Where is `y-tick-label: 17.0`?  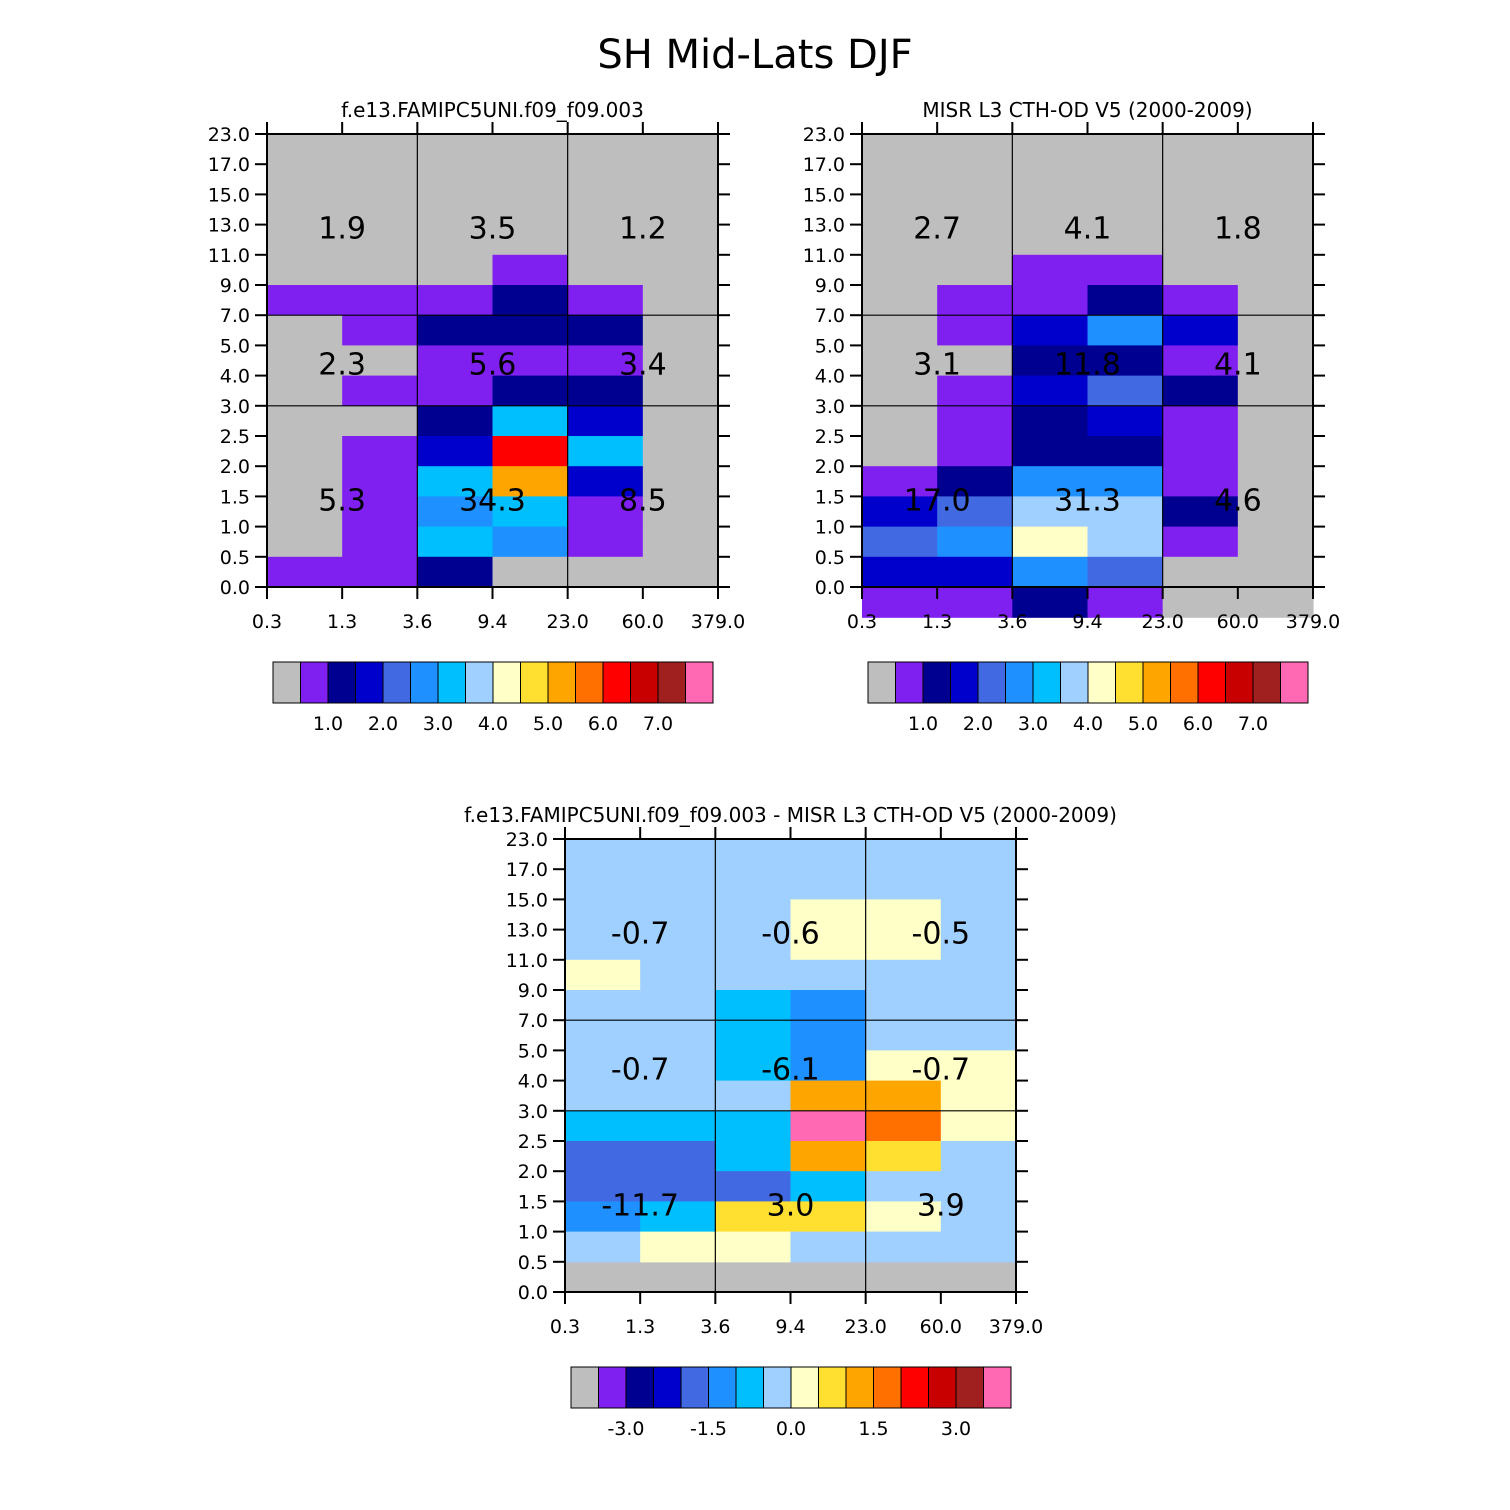
y-tick-label: 17.0 is located at coordinates (824, 165).